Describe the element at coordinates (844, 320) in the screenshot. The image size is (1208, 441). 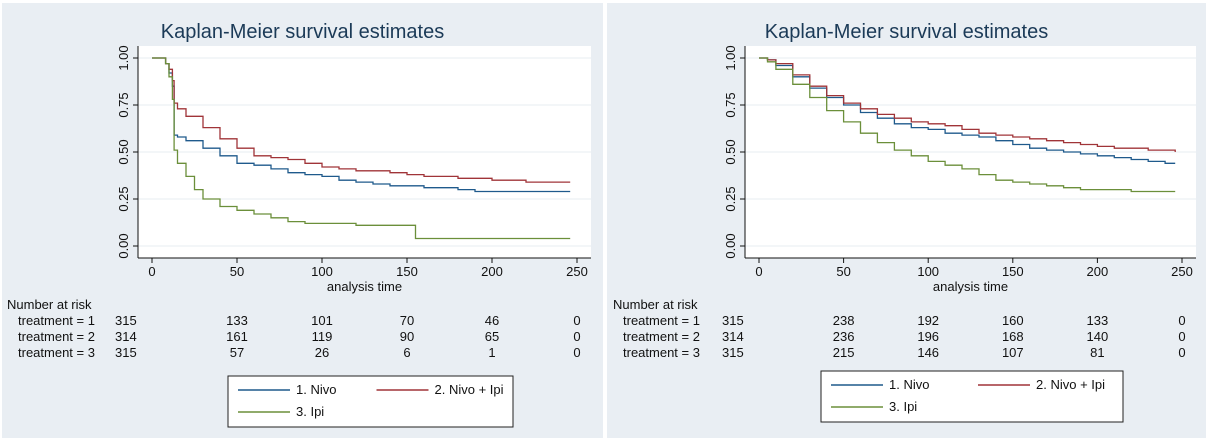
I see `risk-count: 238` at that location.